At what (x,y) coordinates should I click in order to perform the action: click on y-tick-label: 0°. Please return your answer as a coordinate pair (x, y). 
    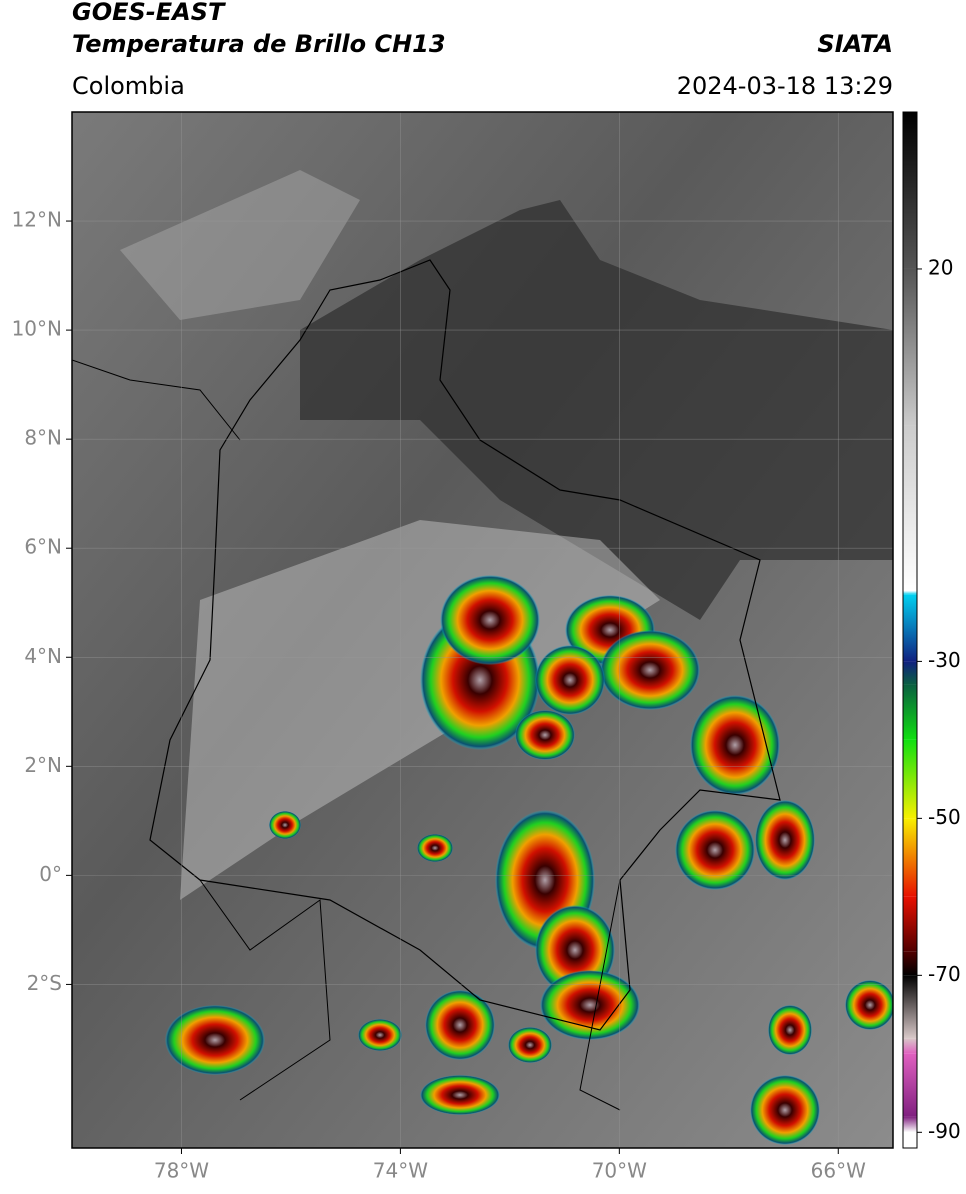
    Looking at the image, I should click on (50, 874).